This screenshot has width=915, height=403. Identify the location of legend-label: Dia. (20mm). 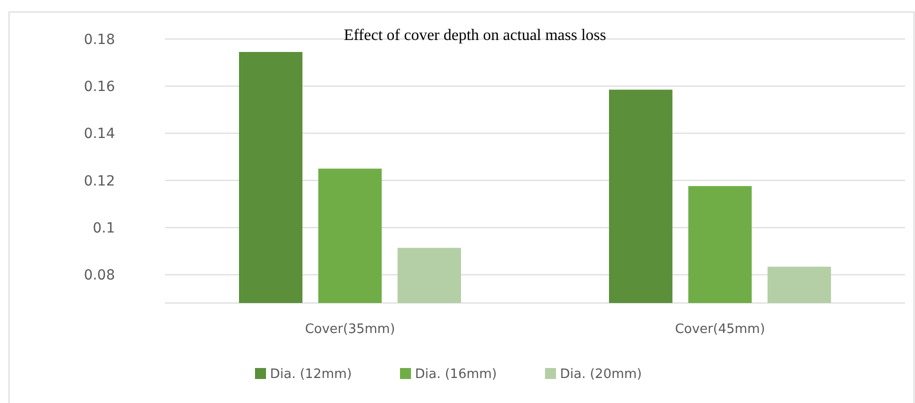
(601, 374).